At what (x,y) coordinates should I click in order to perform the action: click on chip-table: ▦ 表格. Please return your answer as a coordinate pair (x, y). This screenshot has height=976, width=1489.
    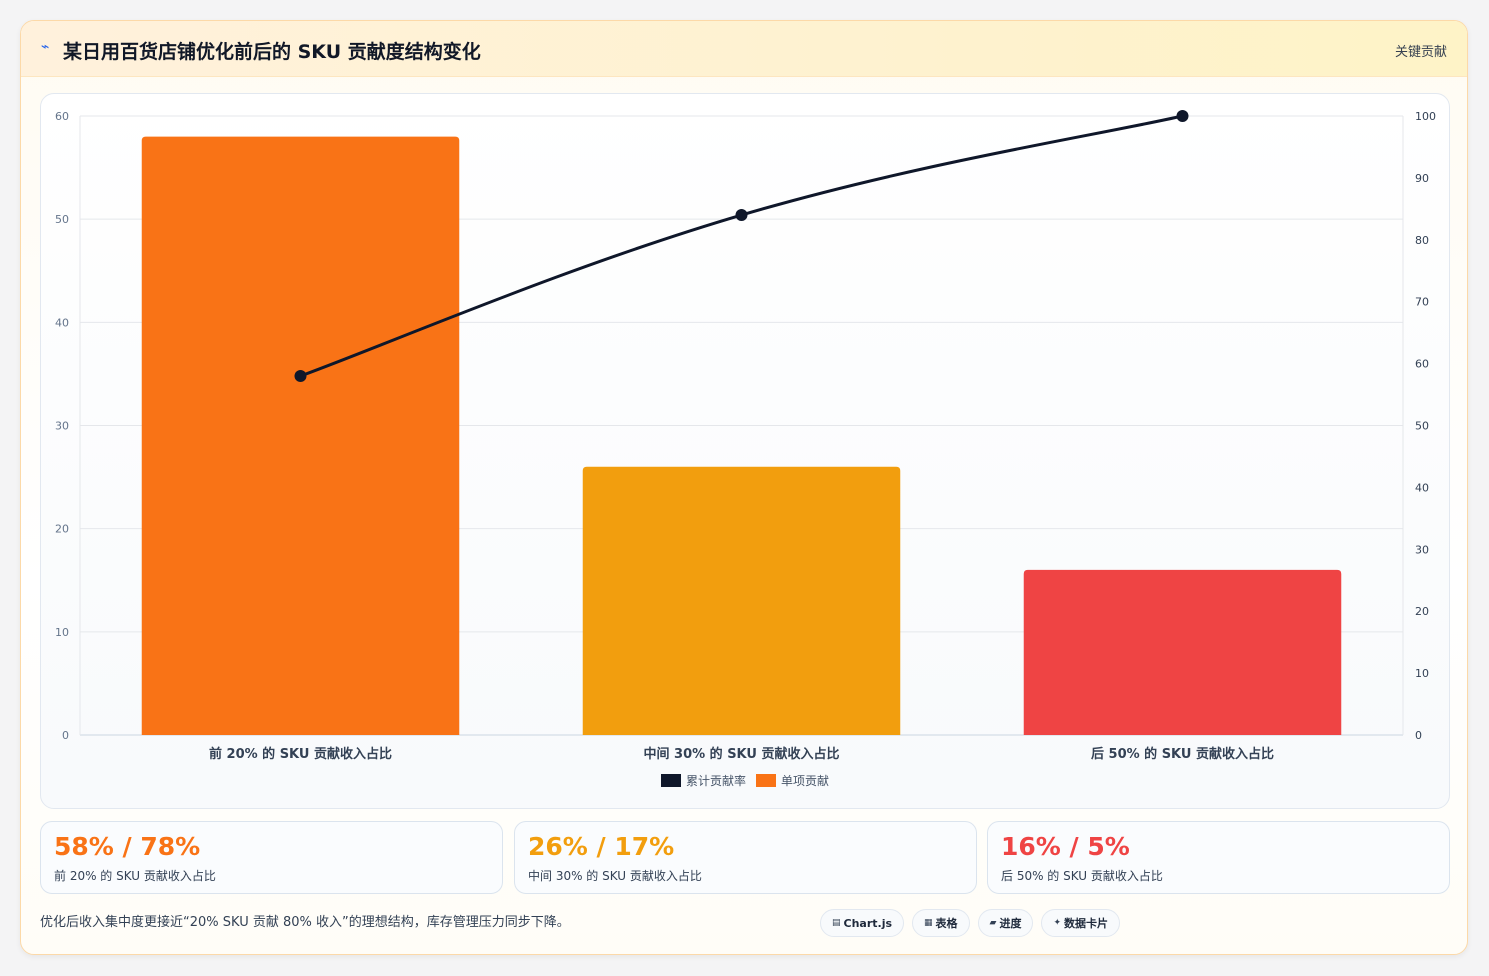
    Looking at the image, I should click on (941, 923).